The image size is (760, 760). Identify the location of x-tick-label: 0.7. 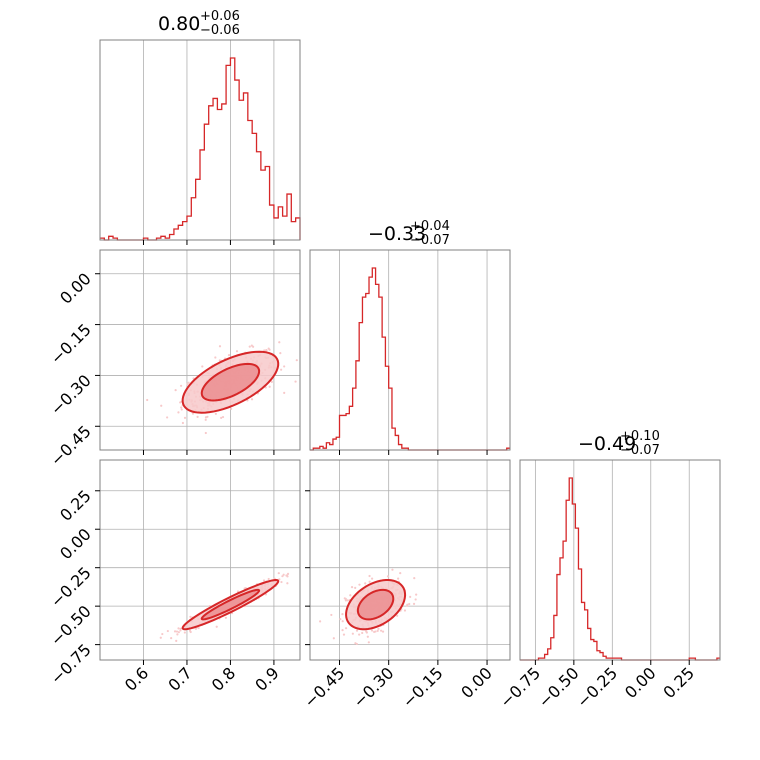
(179, 678).